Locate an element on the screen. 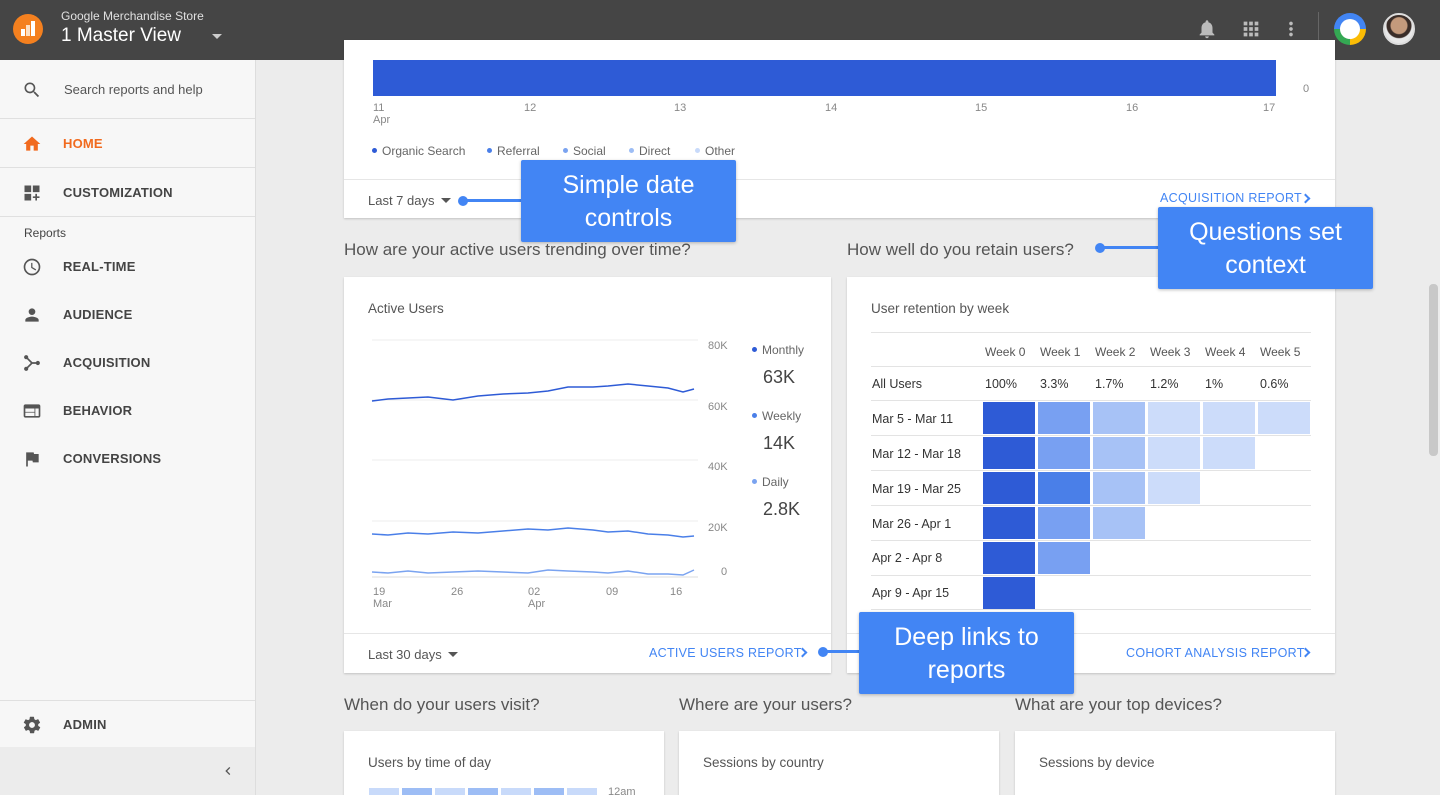 Image resolution: width=1440 pixels, height=795 pixels. metric-label: Weekly is located at coordinates (782, 416).